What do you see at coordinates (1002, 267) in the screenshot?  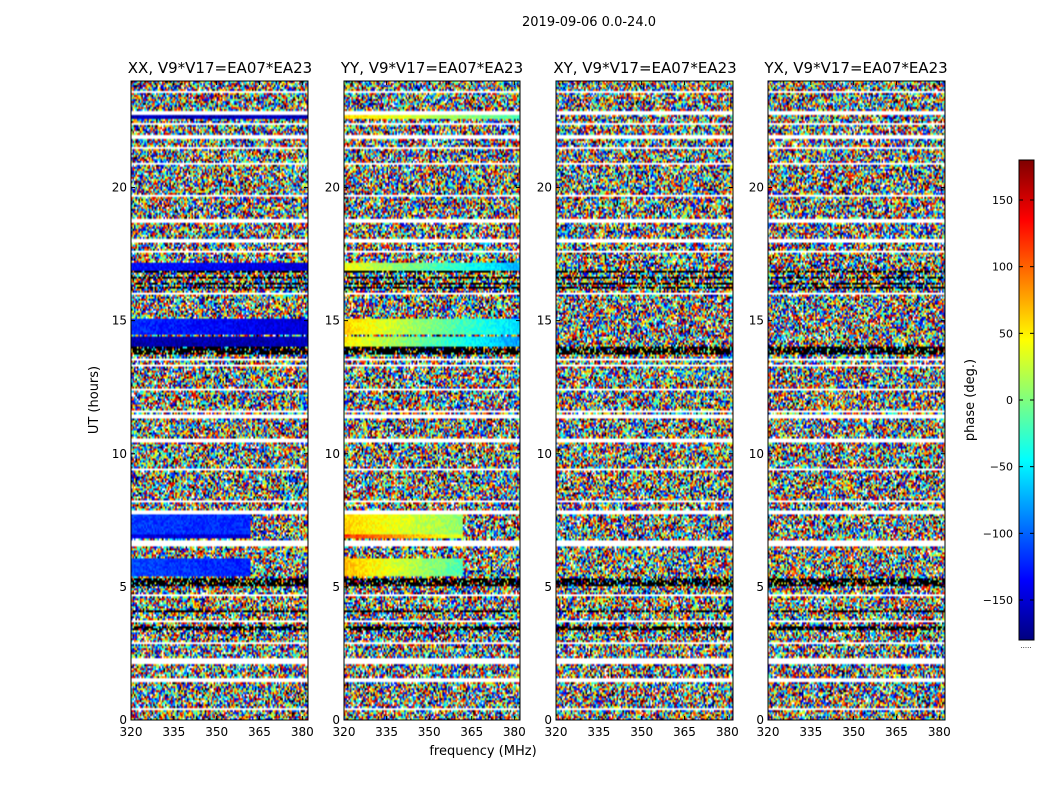 I see `colorbar-tick-label: 100` at bounding box center [1002, 267].